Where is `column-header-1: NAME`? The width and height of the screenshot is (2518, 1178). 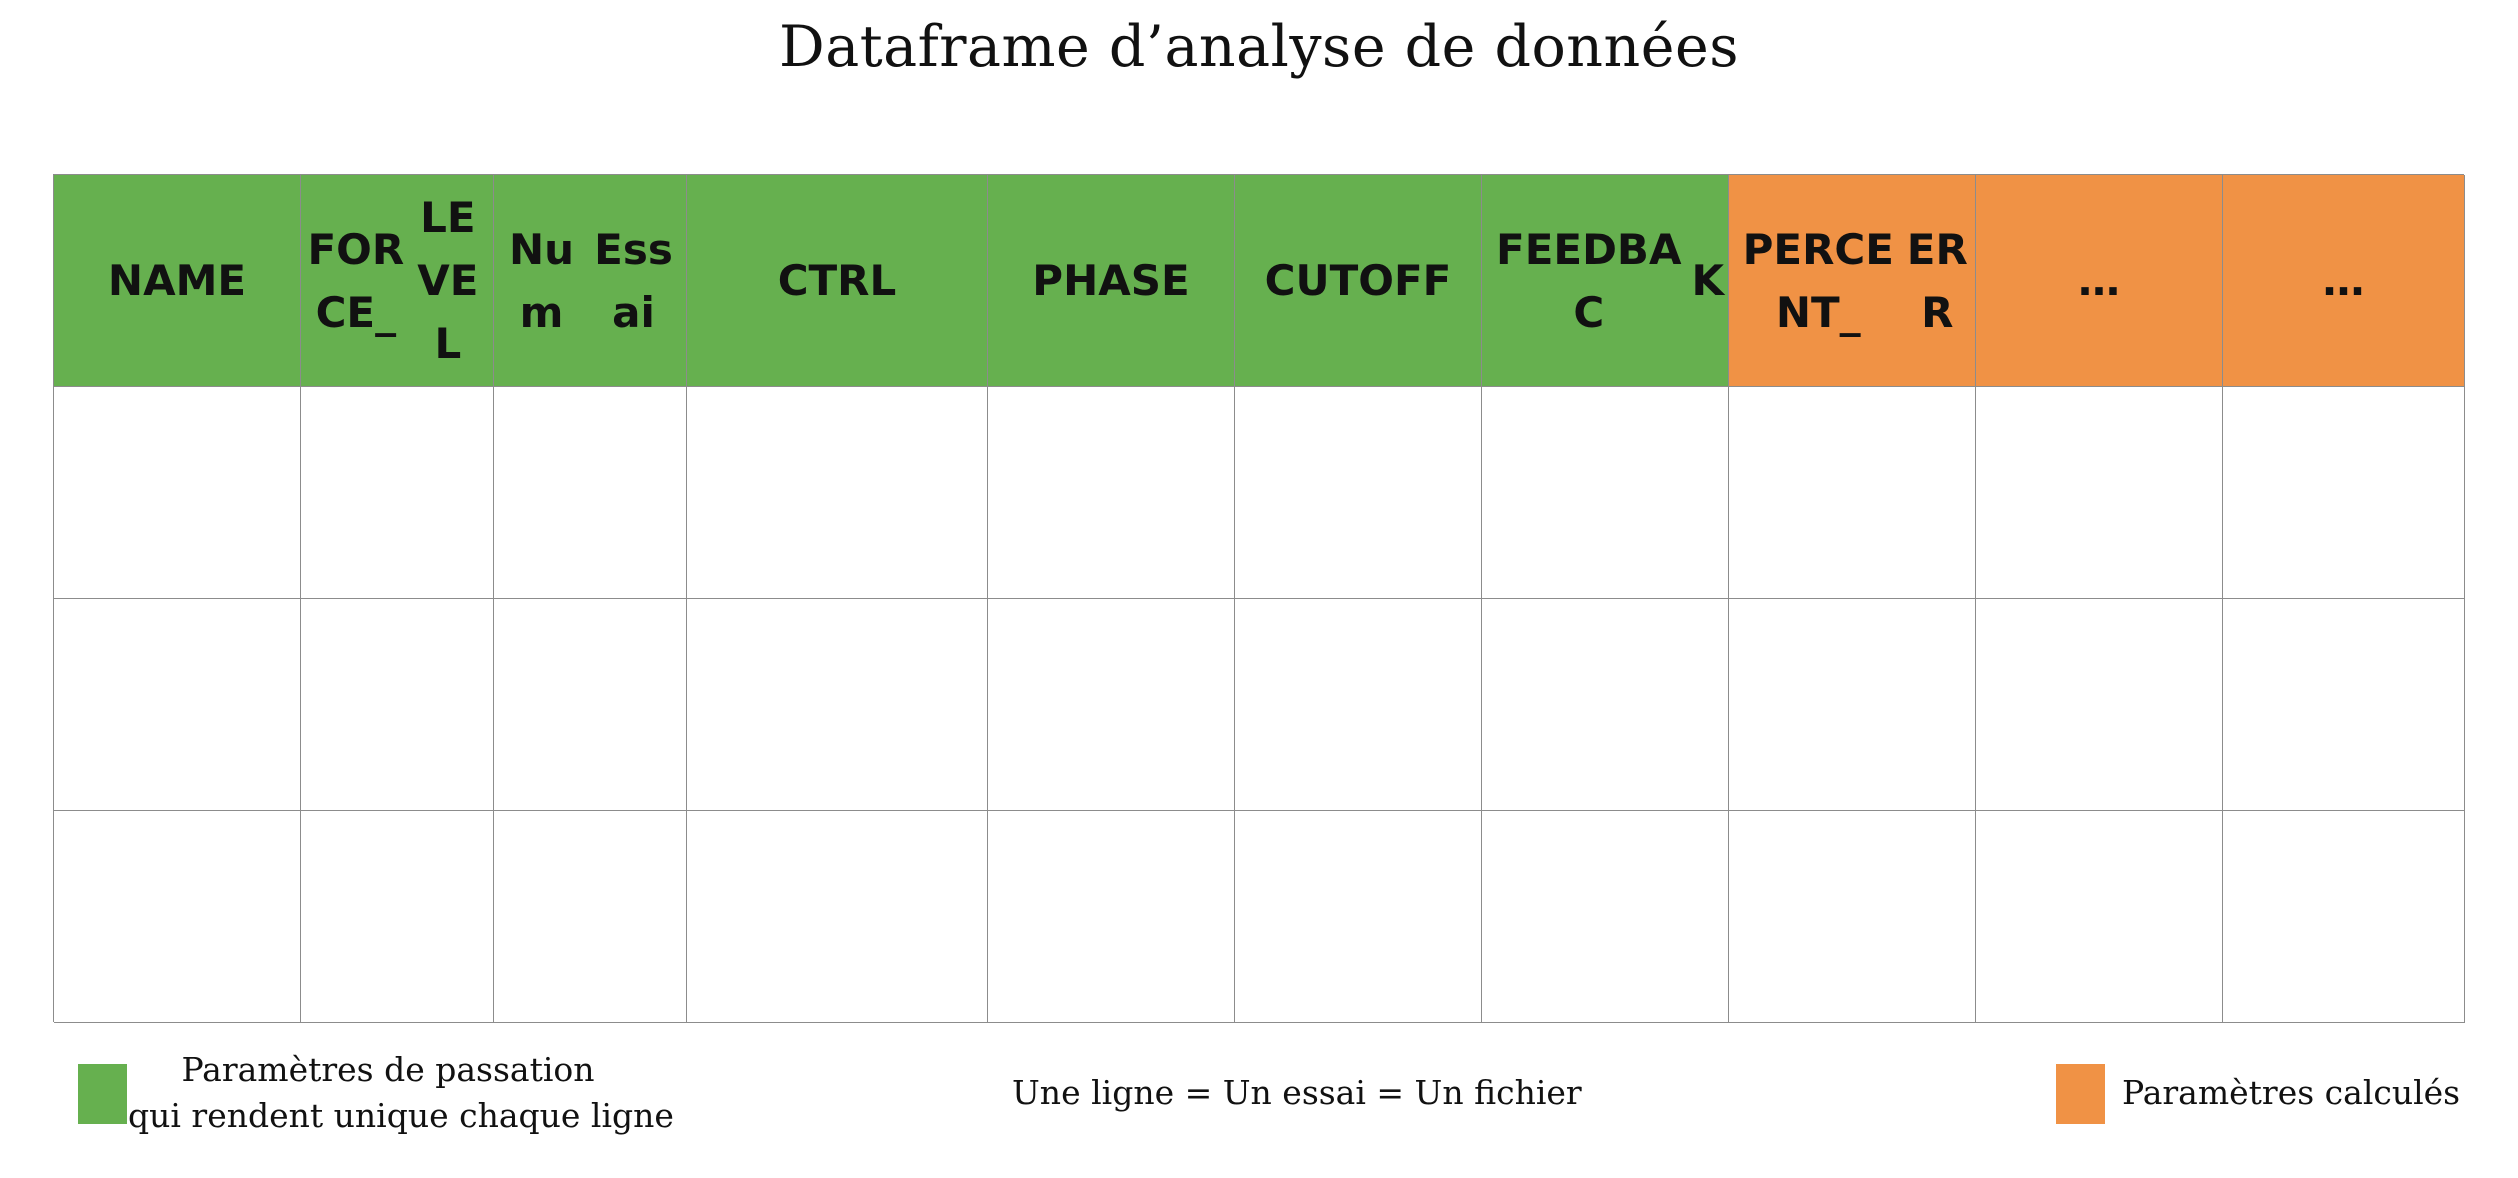 column-header-1: NAME is located at coordinates (177, 281).